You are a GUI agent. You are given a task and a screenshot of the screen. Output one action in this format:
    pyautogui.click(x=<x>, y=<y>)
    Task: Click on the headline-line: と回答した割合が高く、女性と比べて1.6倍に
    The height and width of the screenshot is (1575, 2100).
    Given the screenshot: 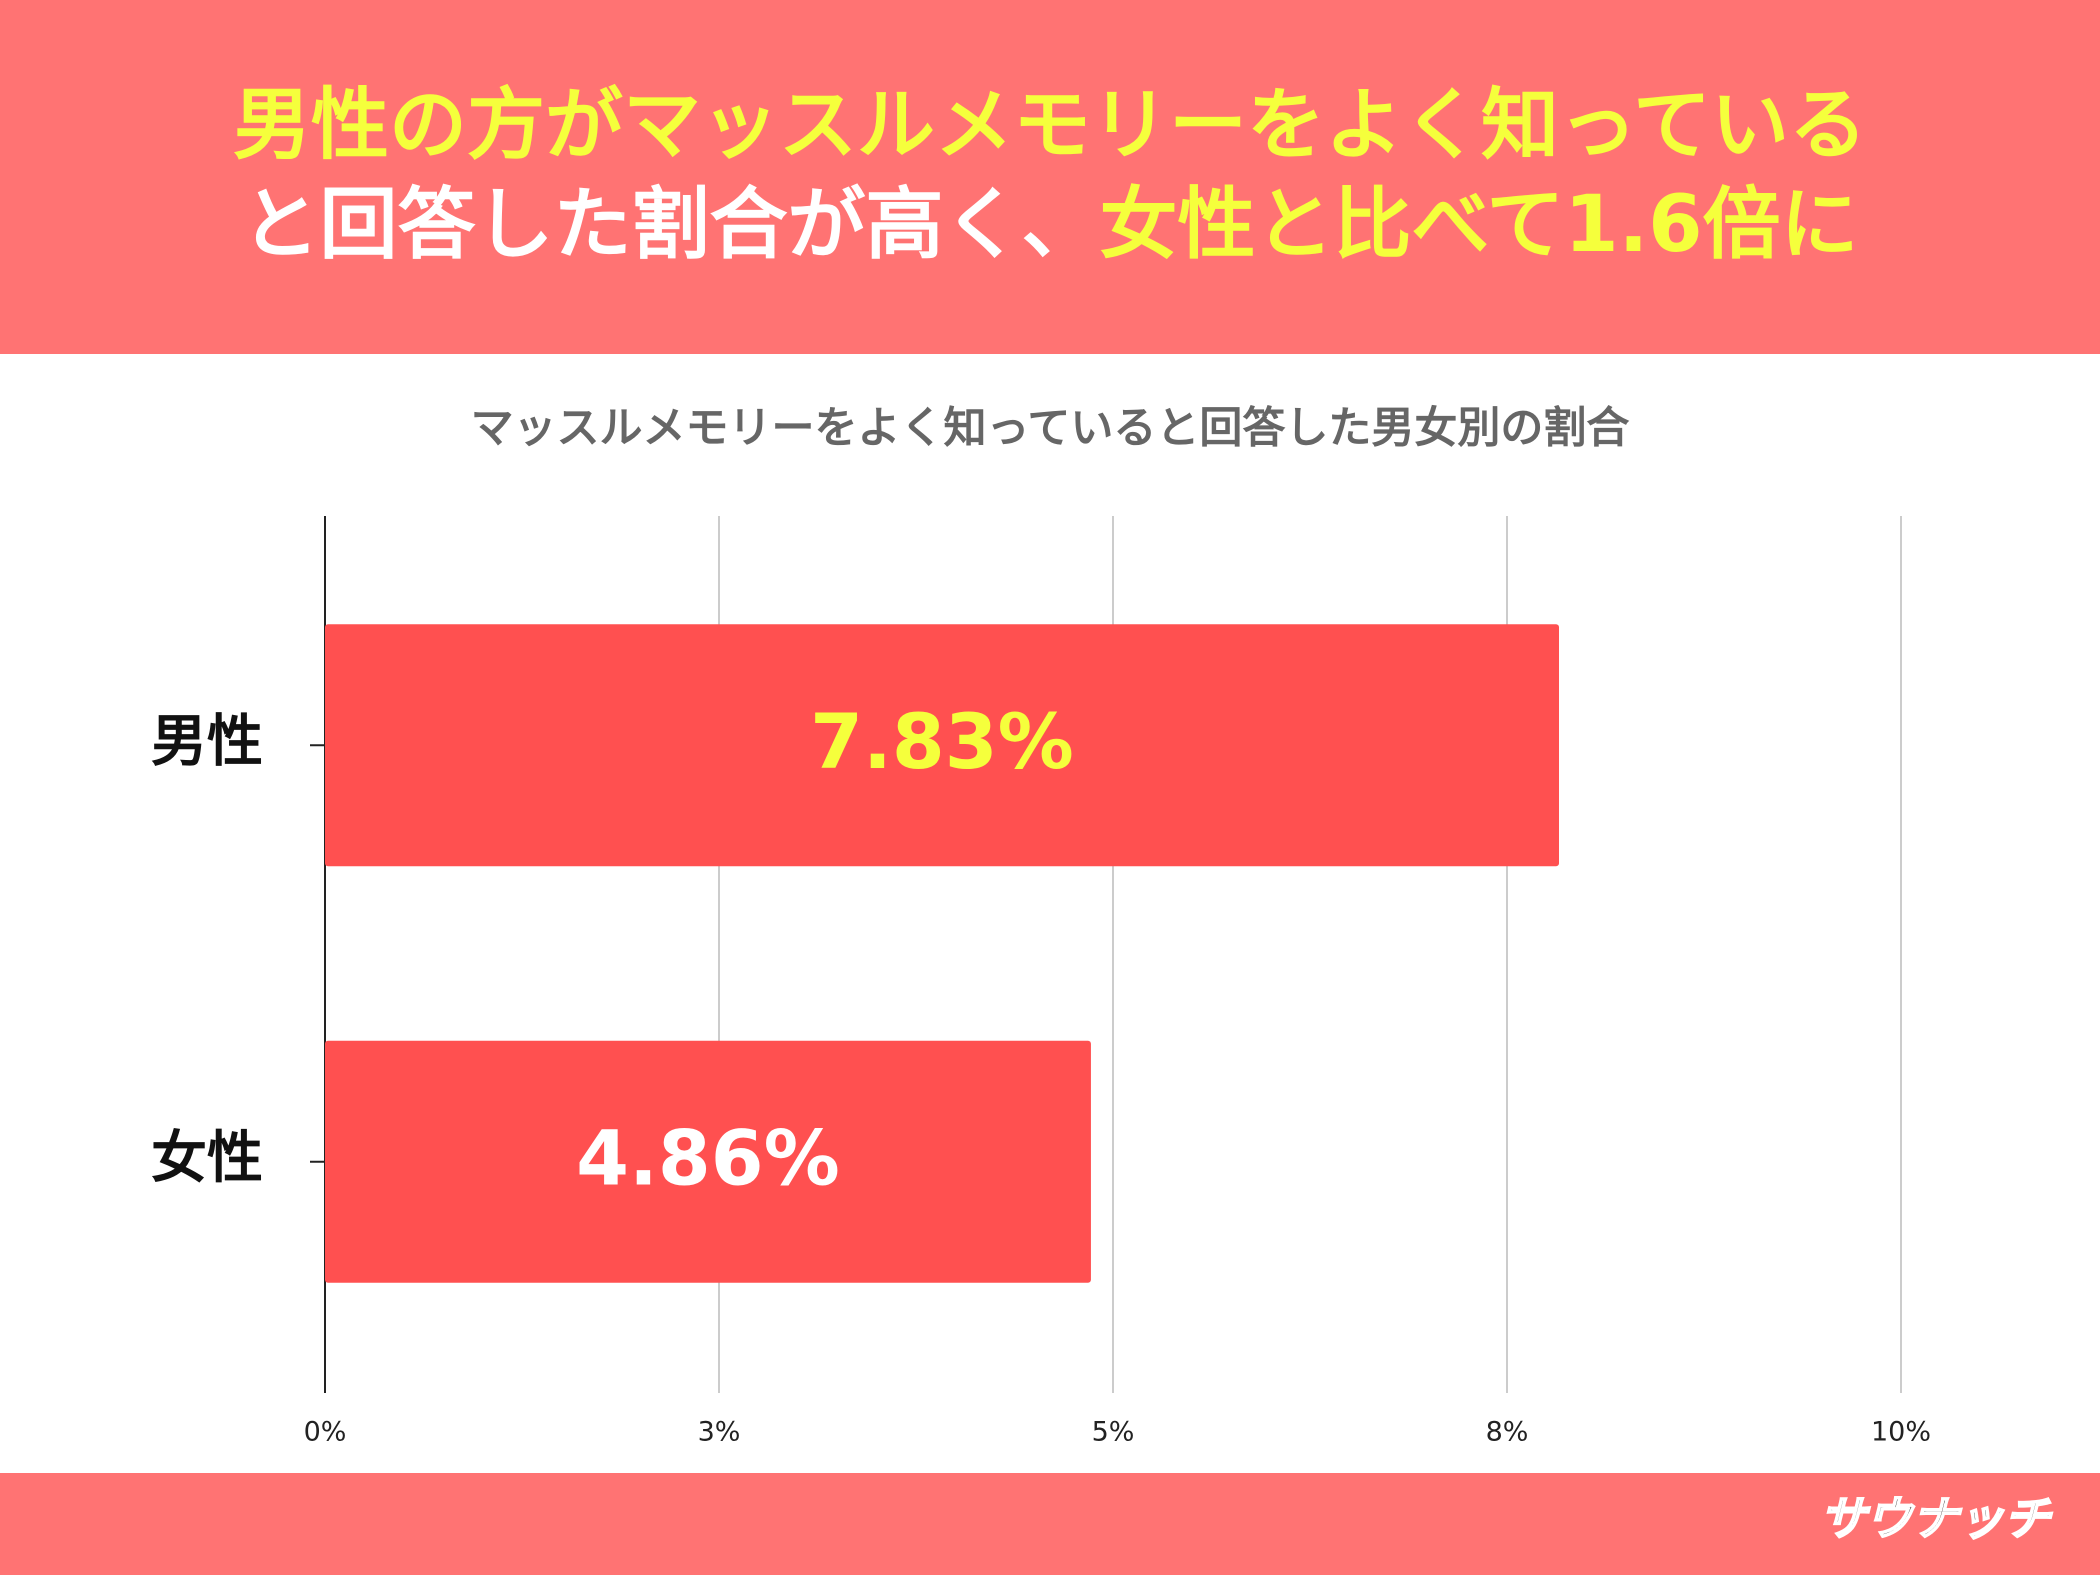 What is the action you would take?
    pyautogui.click(x=1049, y=225)
    